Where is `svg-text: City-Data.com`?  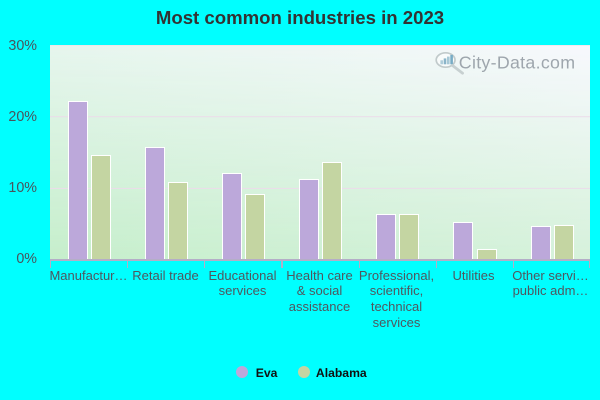
svg-text: City-Data.com is located at coordinates (517, 63).